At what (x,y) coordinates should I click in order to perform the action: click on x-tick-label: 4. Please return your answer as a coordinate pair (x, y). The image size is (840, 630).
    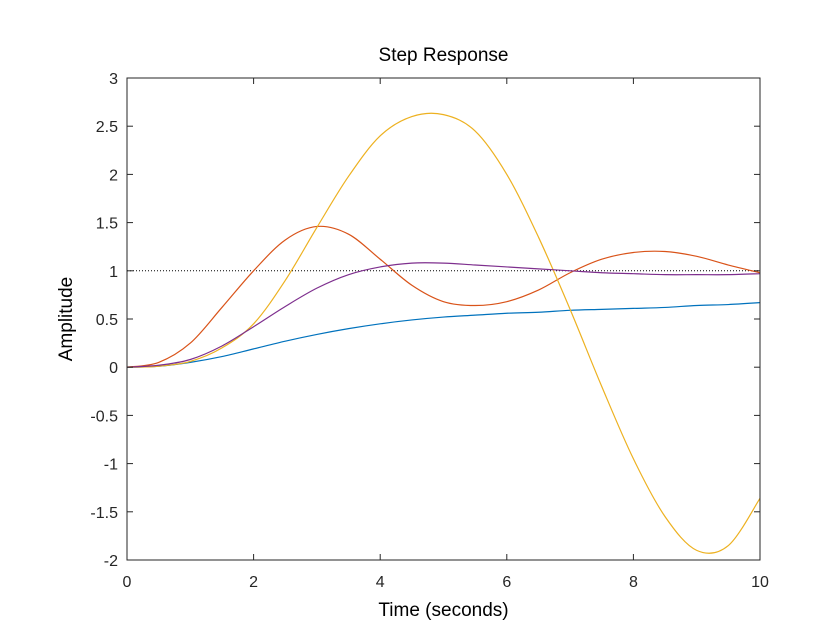
    Looking at the image, I should click on (380, 582).